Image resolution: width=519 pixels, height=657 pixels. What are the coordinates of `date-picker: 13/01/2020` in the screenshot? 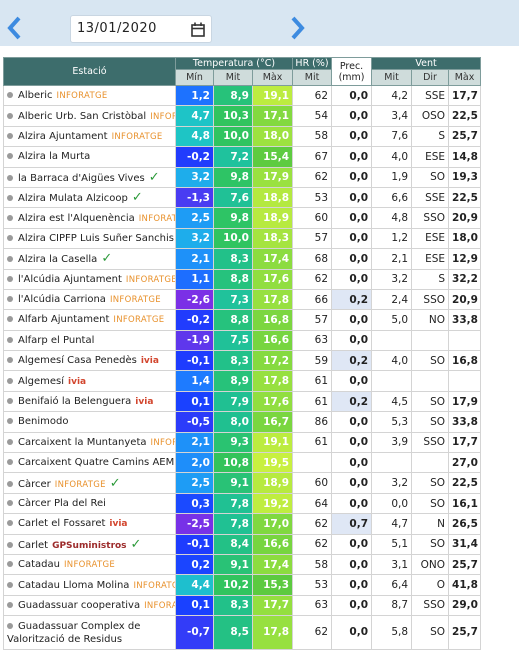 It's located at (141, 29).